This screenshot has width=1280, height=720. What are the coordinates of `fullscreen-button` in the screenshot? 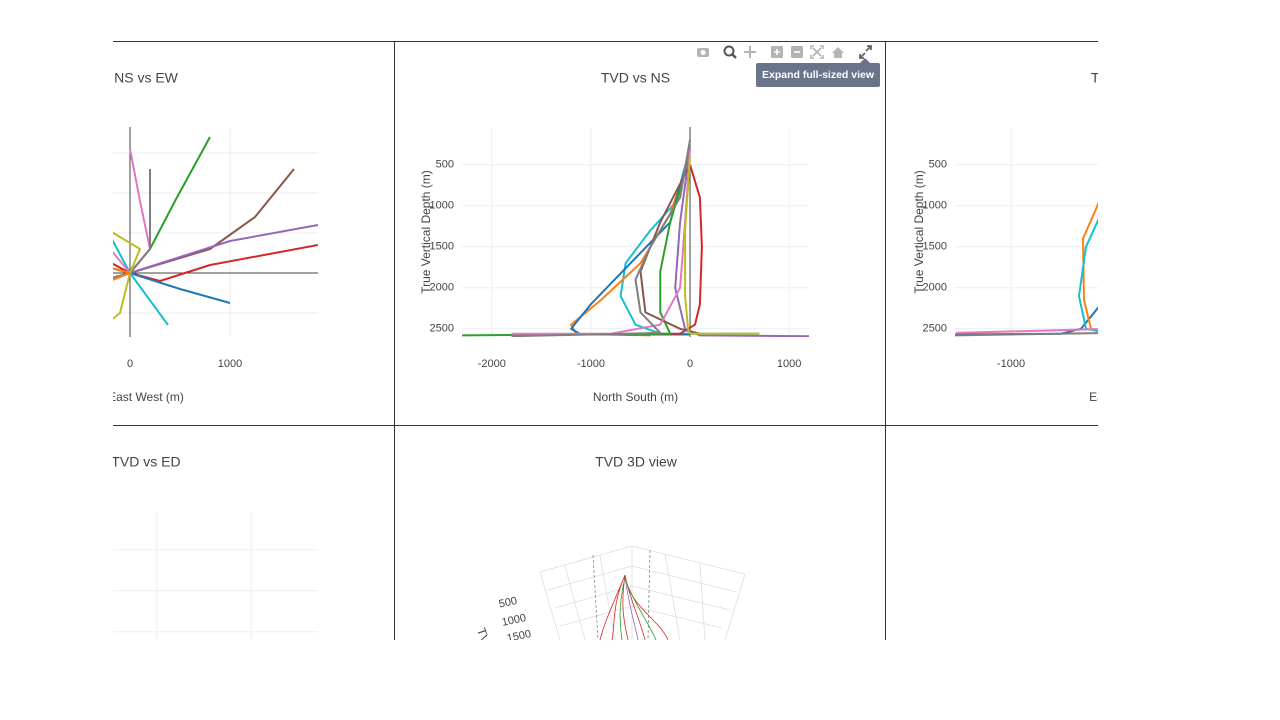 It's located at (865, 52).